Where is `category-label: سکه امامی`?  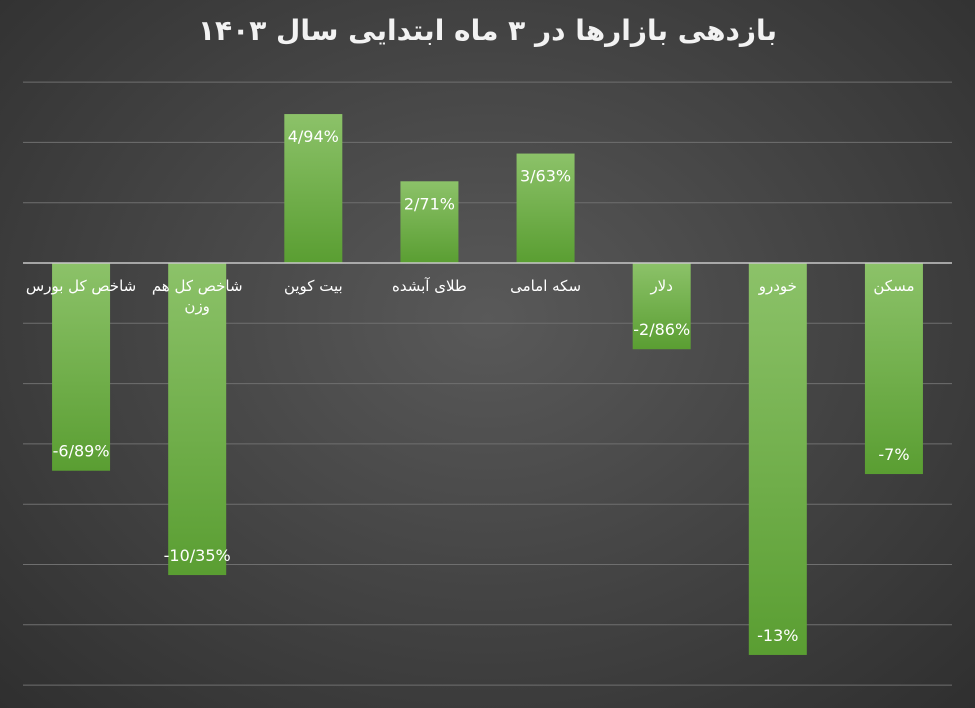
category-label: سکه امامی is located at coordinates (545, 286).